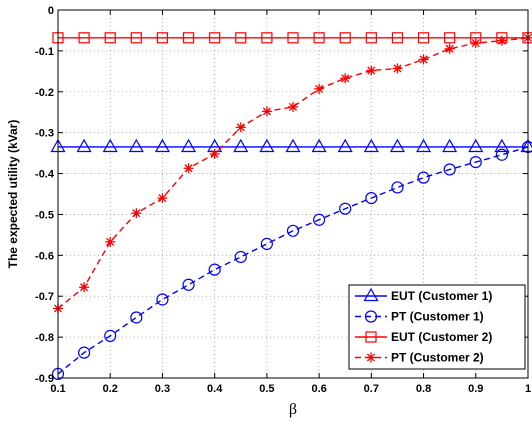 The image size is (532, 426). What do you see at coordinates (51, 11) in the screenshot?
I see `y-tick-label: 0` at bounding box center [51, 11].